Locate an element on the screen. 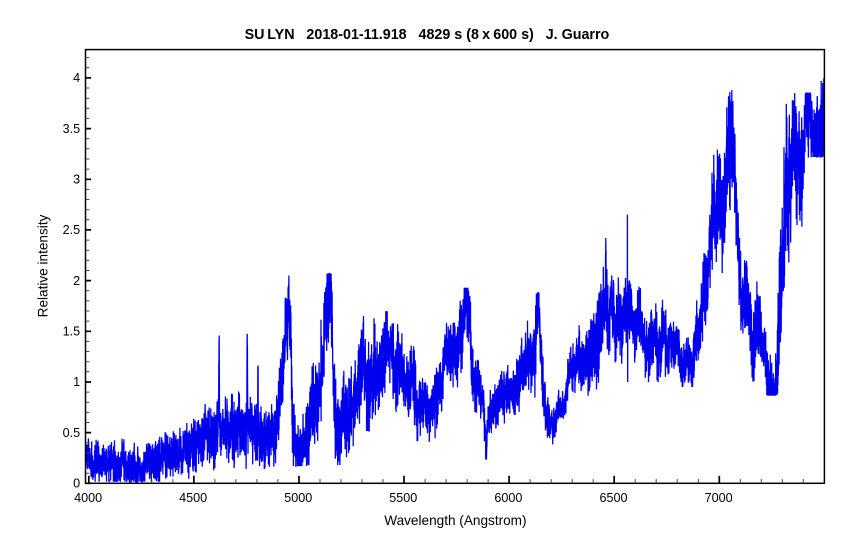 The image size is (850, 550). svg-text: 6000 is located at coordinates (508, 498).